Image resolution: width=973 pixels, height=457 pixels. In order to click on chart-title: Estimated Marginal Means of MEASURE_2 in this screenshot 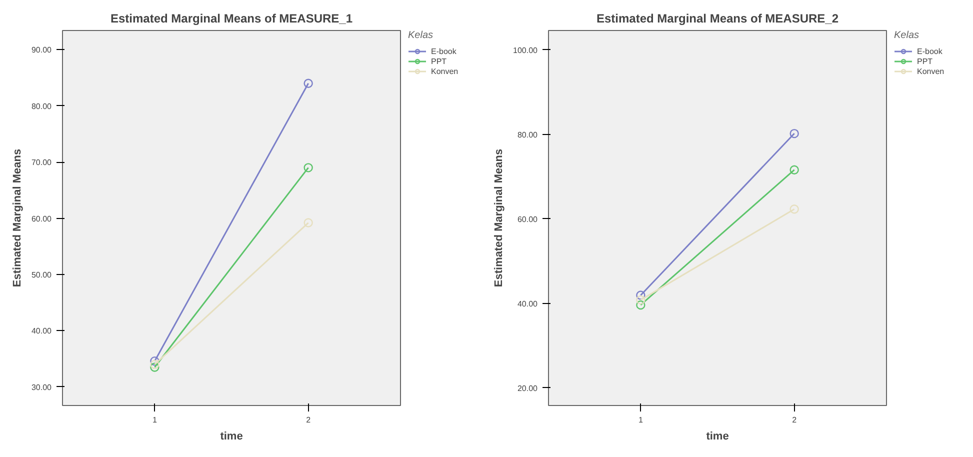, I will do `click(717, 19)`.